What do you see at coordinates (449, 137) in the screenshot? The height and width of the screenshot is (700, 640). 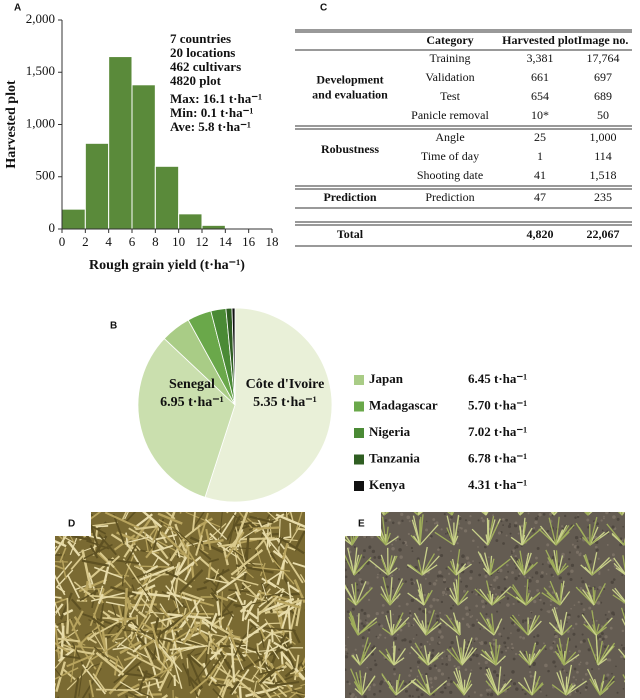 I see `table-cell: Angle` at bounding box center [449, 137].